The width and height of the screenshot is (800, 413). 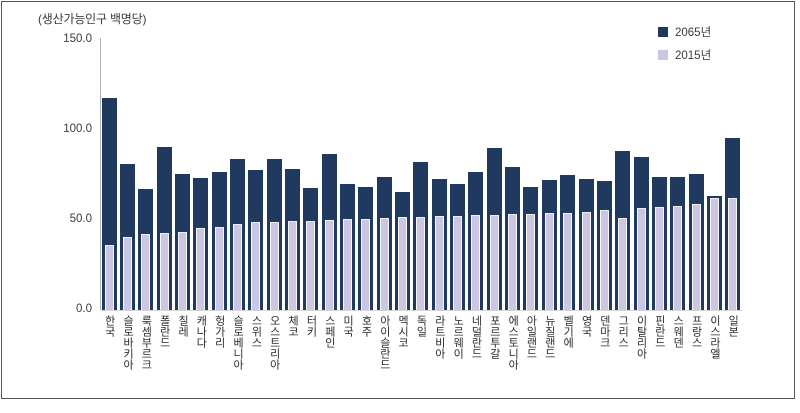 I want to click on y-axis-line, so click(x=100, y=174).